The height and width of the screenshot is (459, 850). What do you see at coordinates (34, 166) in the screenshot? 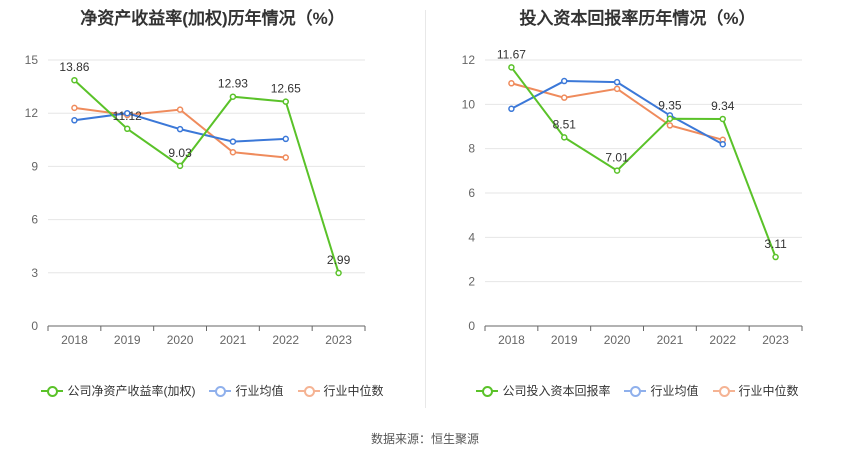
I see `y-tick-label: 9` at bounding box center [34, 166].